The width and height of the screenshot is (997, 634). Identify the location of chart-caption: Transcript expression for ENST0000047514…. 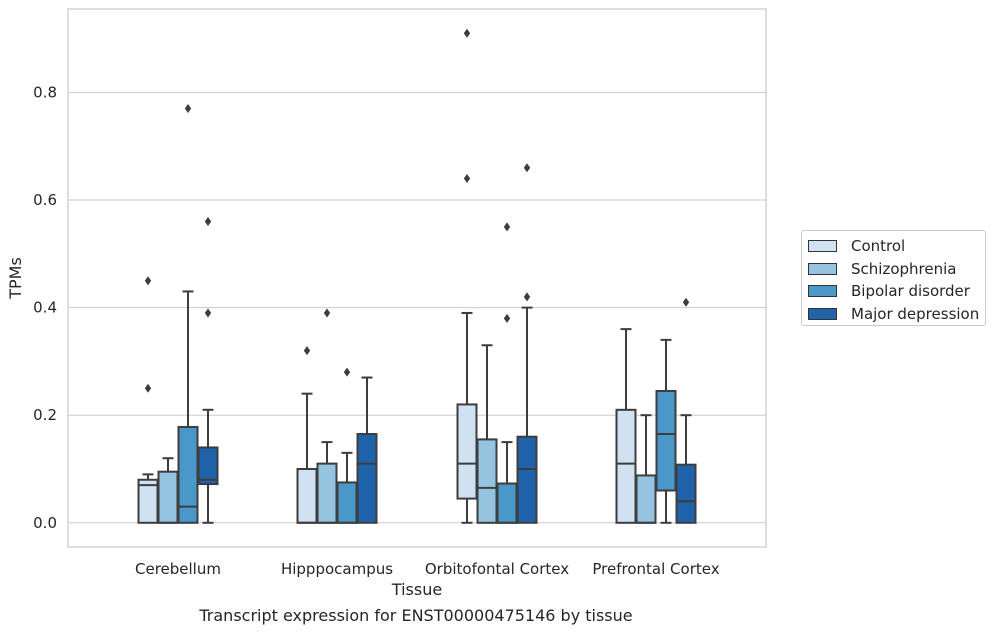
(416, 615).